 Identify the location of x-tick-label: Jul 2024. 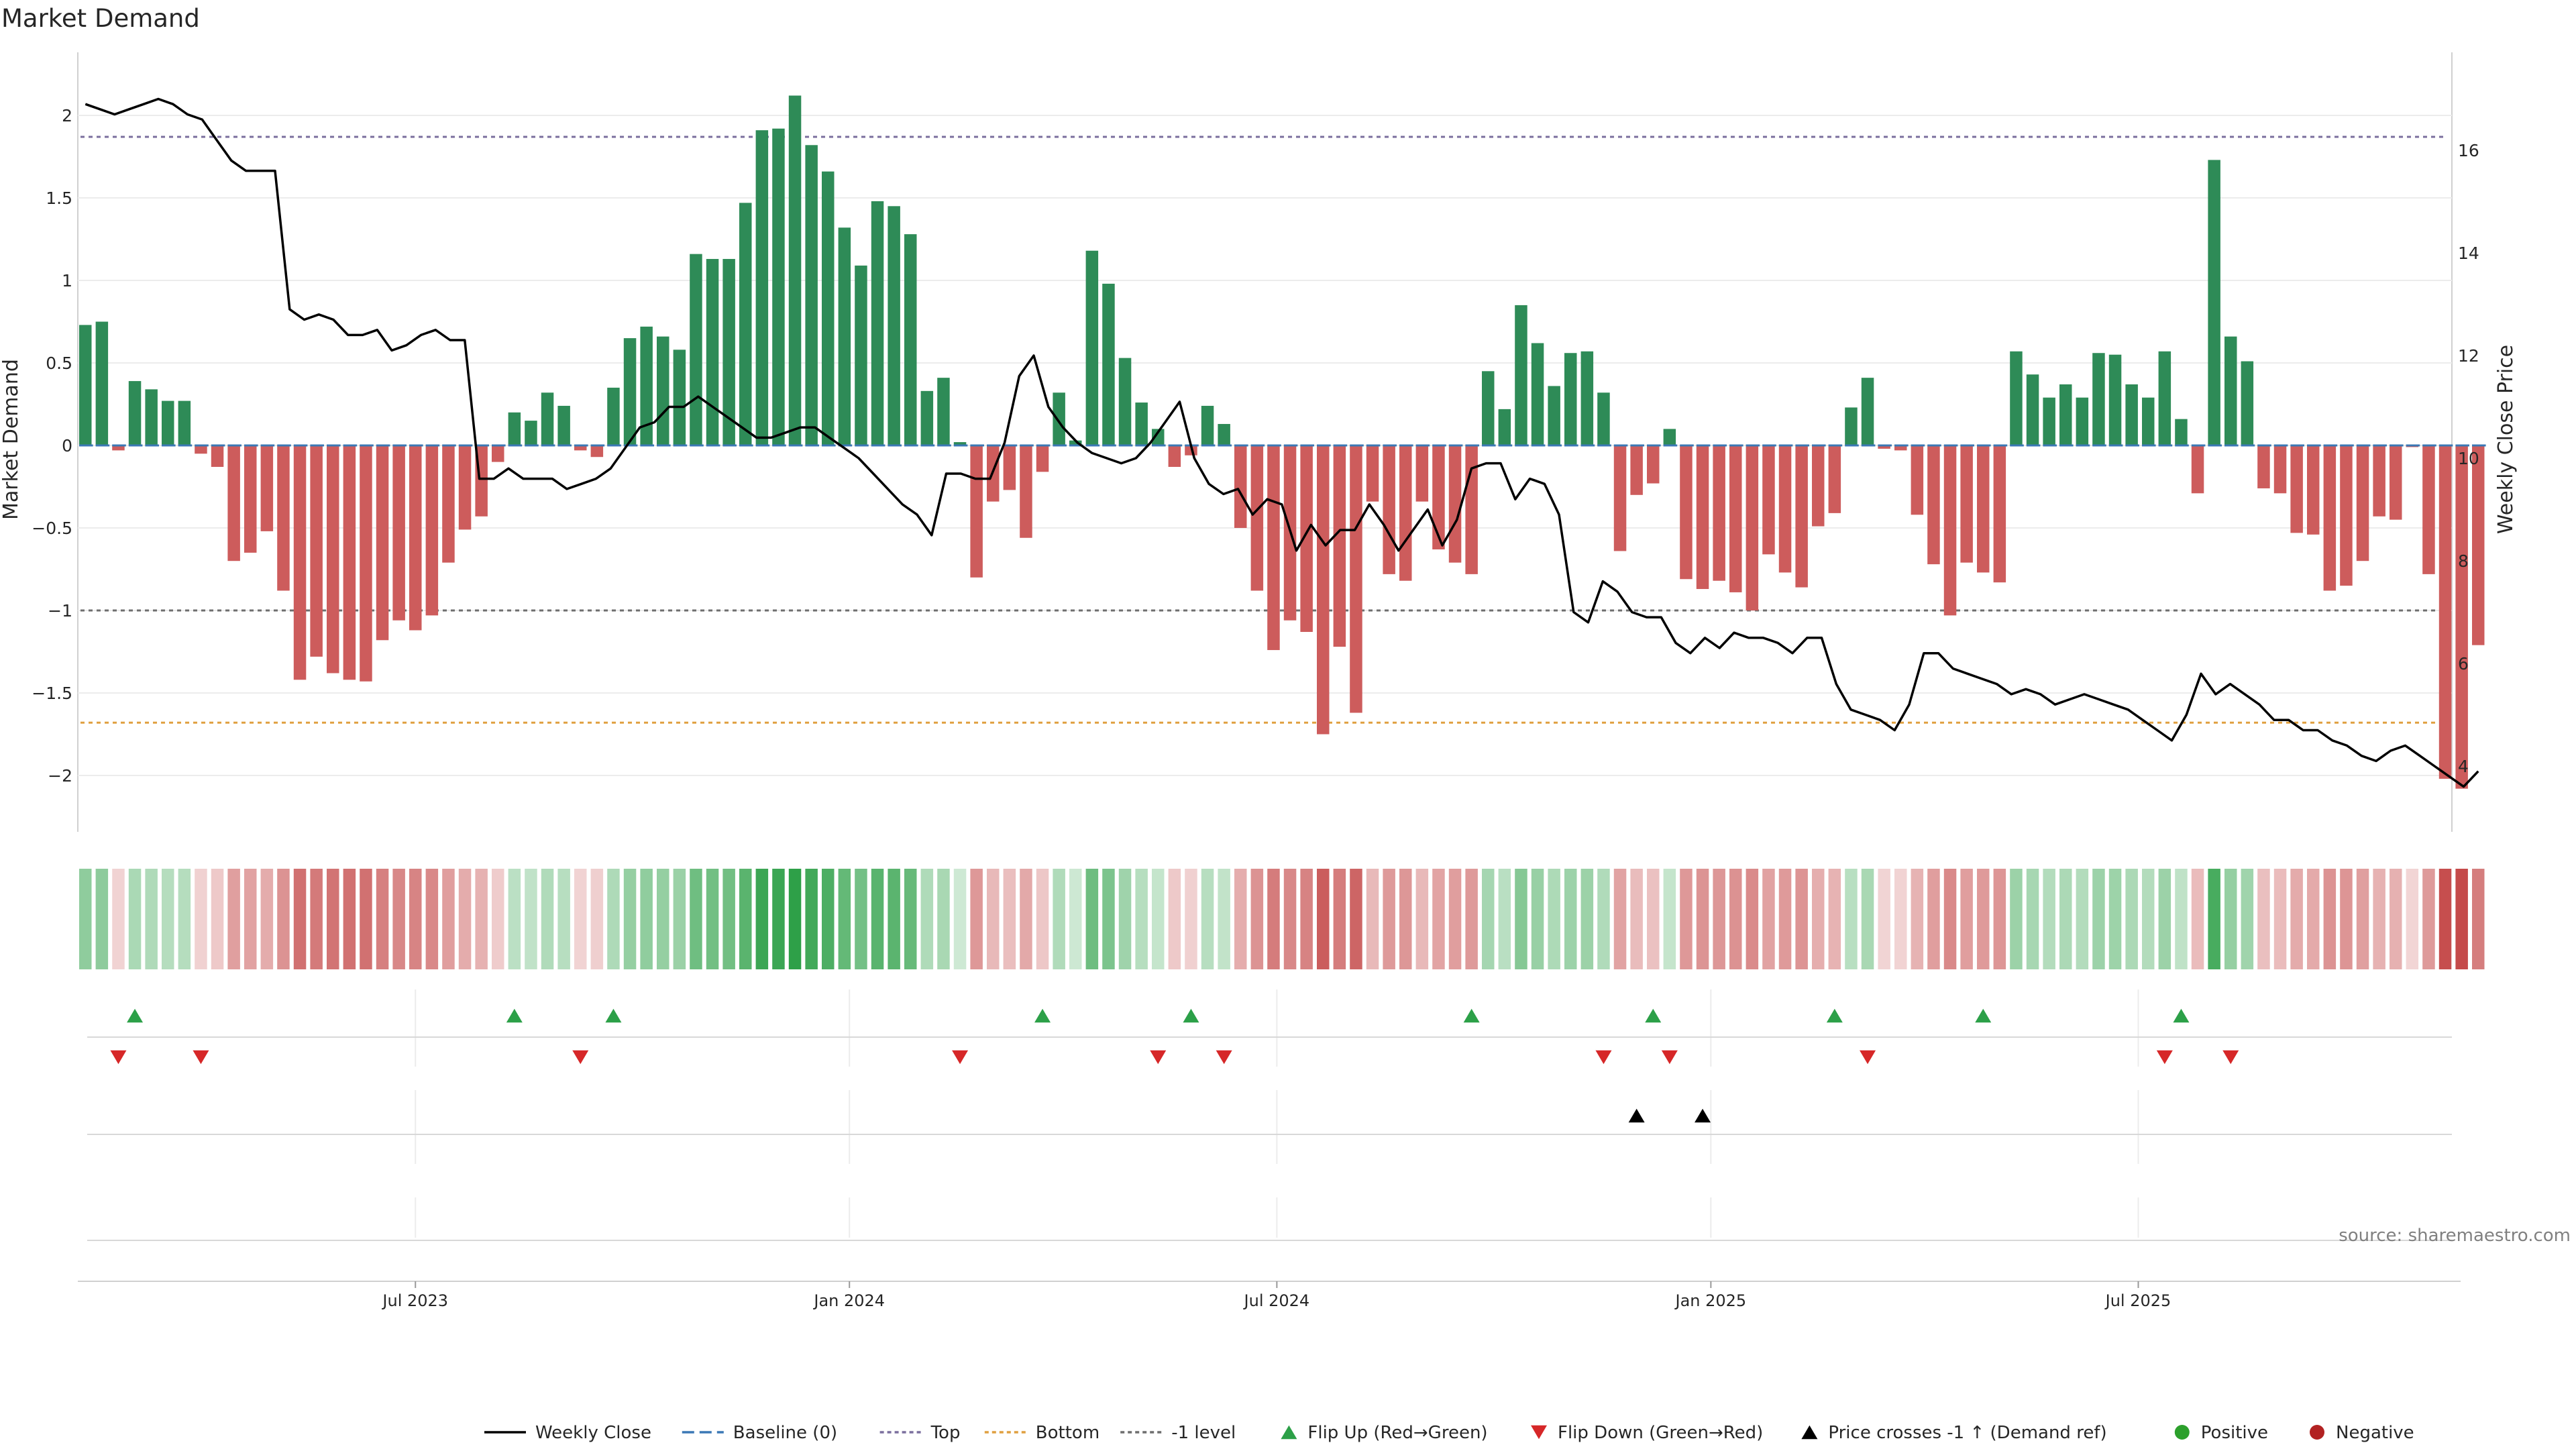
(1276, 1300).